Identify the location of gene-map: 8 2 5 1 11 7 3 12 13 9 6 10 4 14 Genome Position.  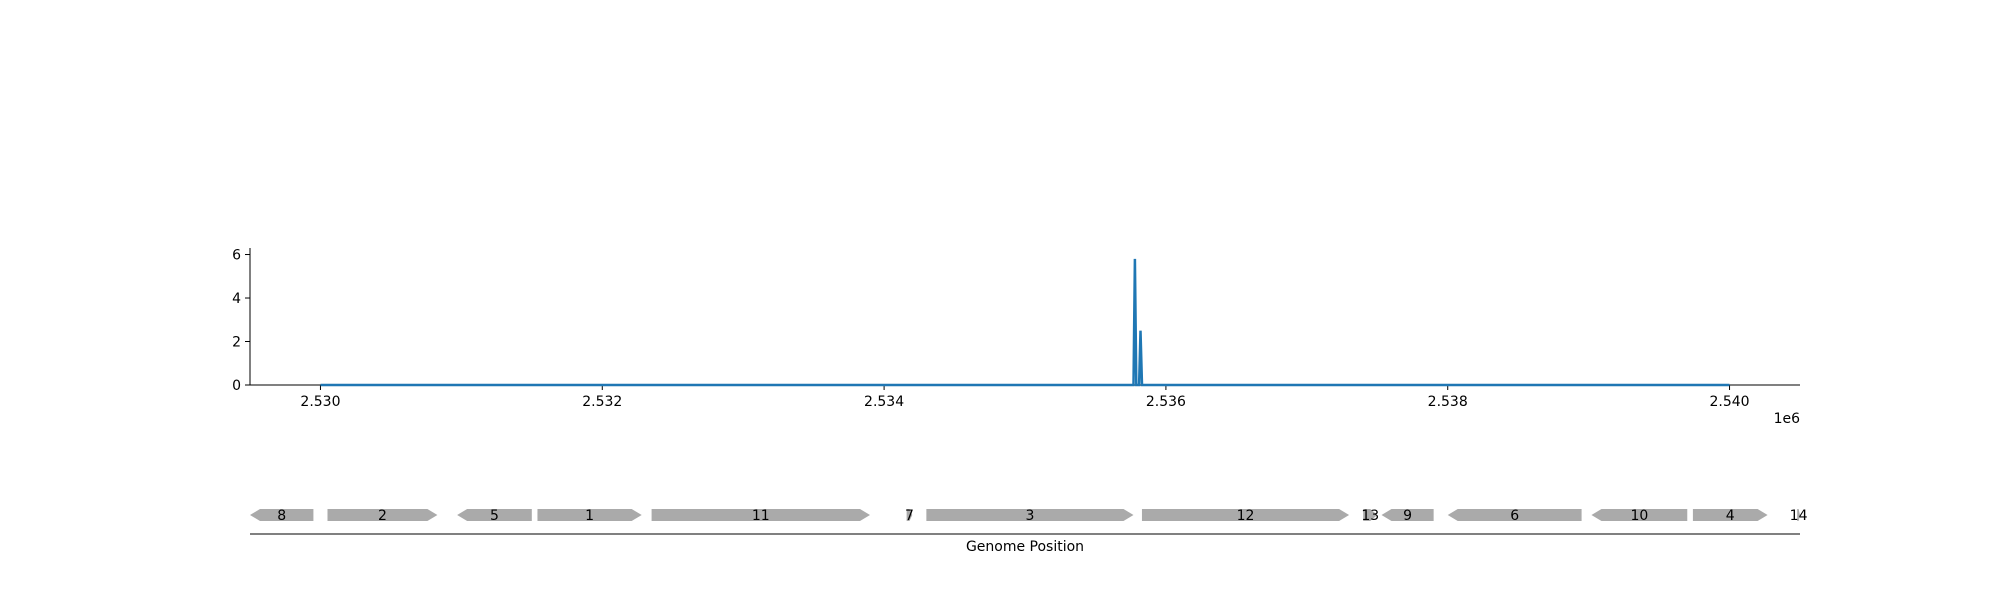
(1029, 531).